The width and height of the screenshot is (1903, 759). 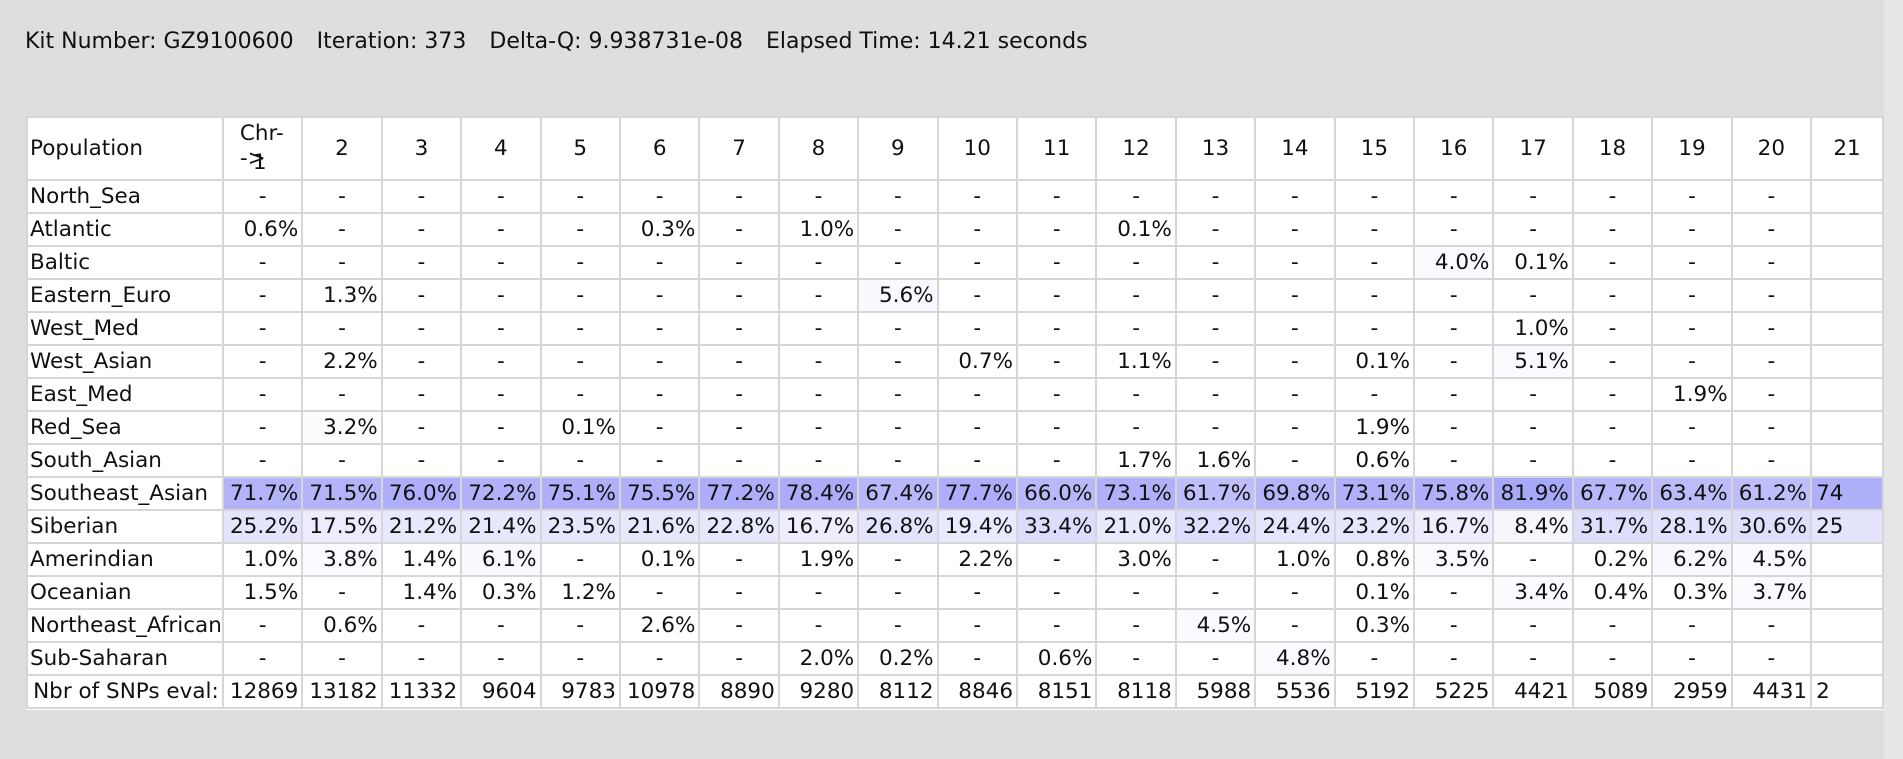 What do you see at coordinates (1692, 148) in the screenshot?
I see `chromosome-header-19: 19` at bounding box center [1692, 148].